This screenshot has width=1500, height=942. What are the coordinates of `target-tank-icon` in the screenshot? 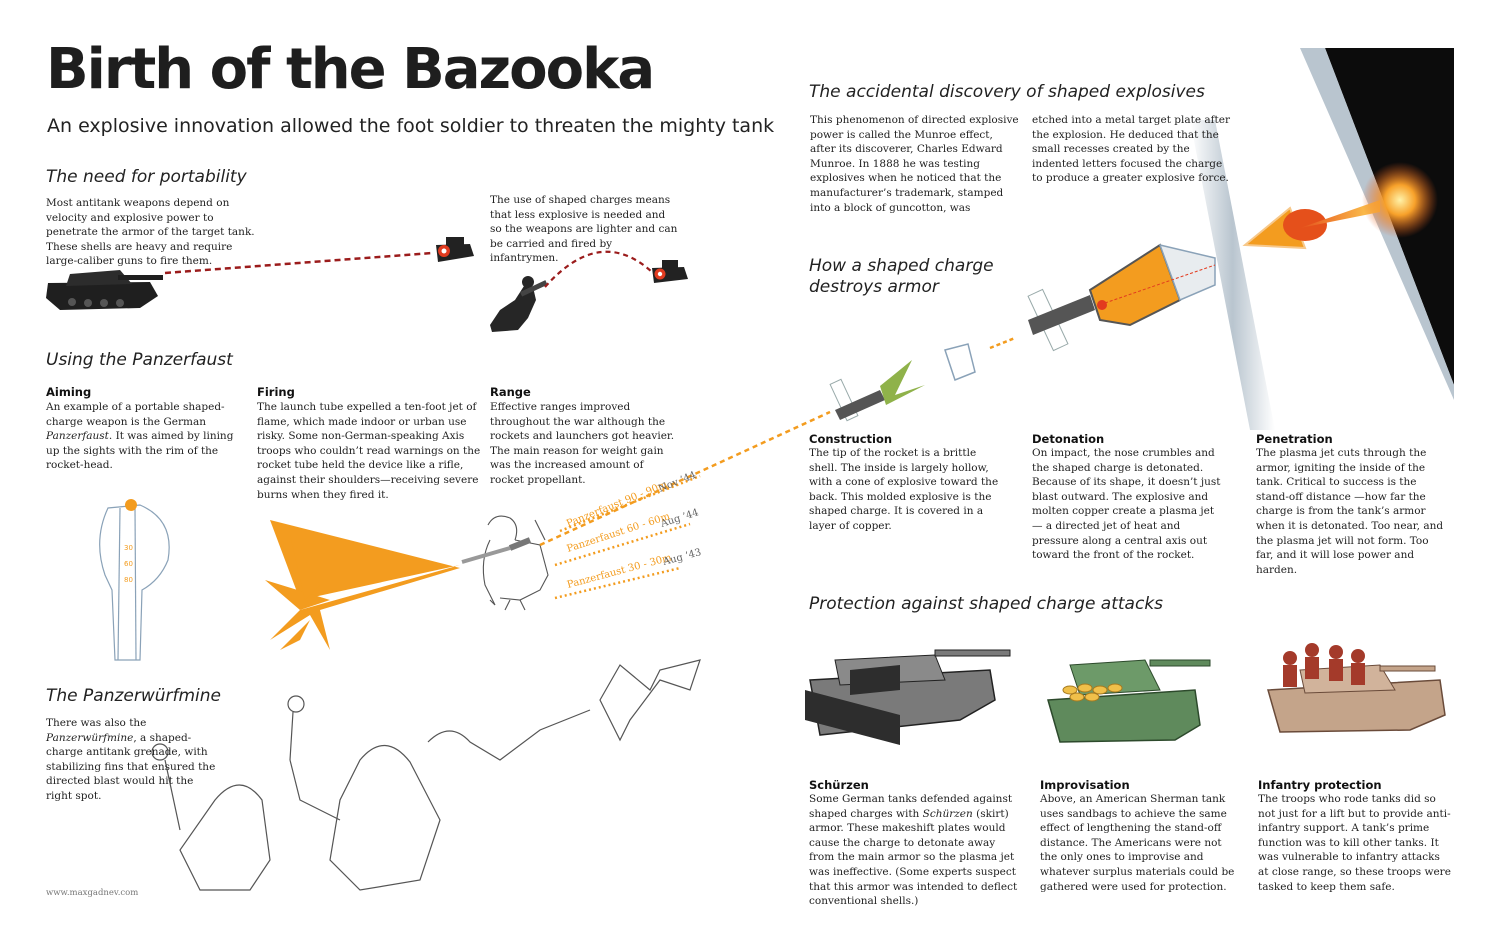 It's located at (455, 249).